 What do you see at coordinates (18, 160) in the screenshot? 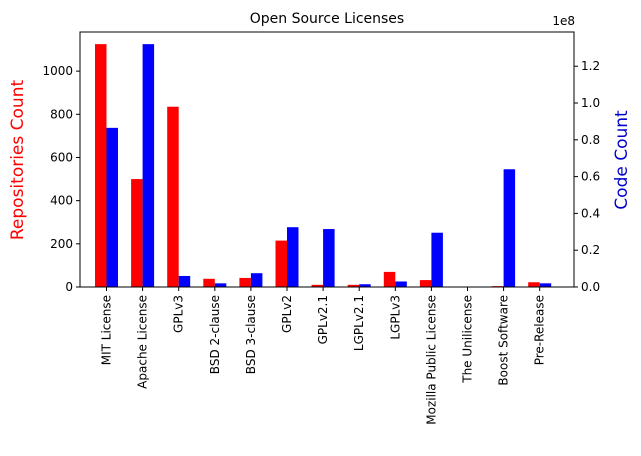
I see `left-axis-label: Repositories Count` at bounding box center [18, 160].